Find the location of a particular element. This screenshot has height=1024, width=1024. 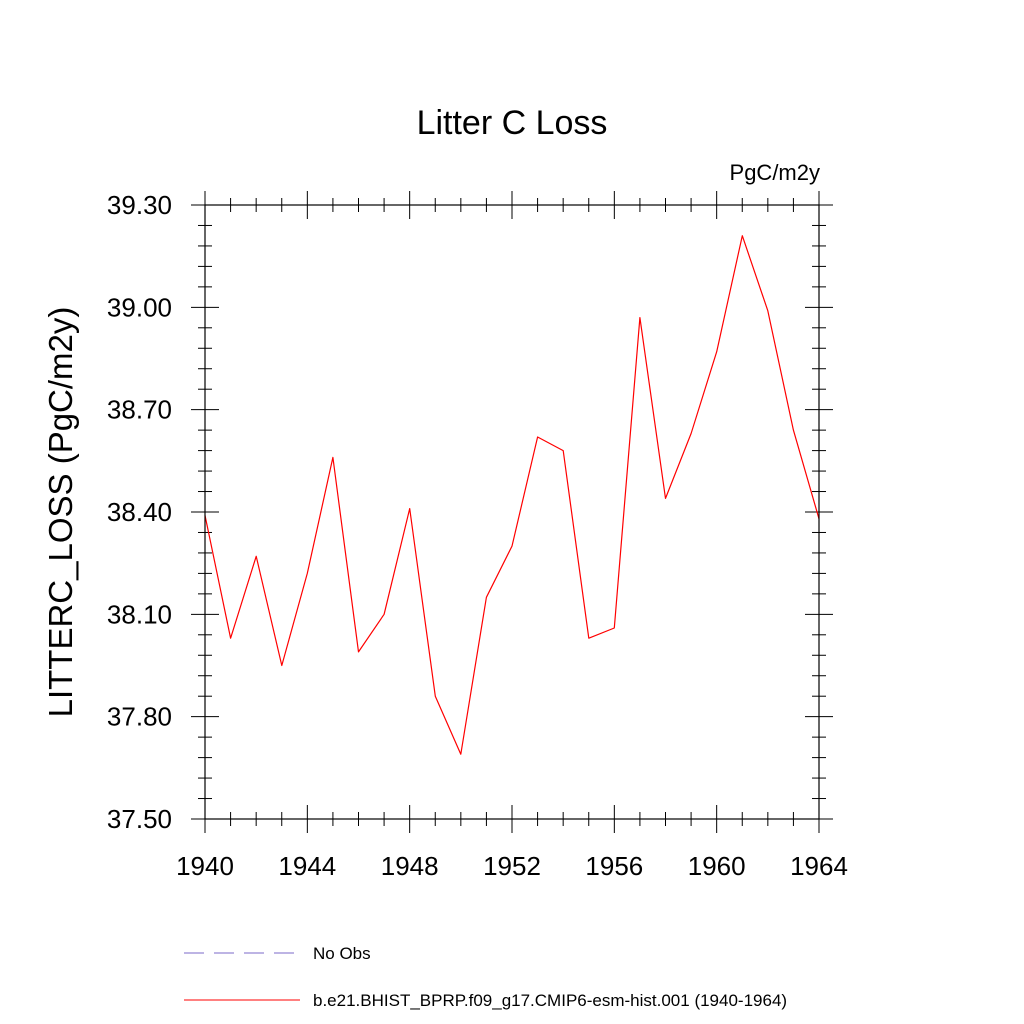

y-tick-label: 38.40 is located at coordinates (139, 512).